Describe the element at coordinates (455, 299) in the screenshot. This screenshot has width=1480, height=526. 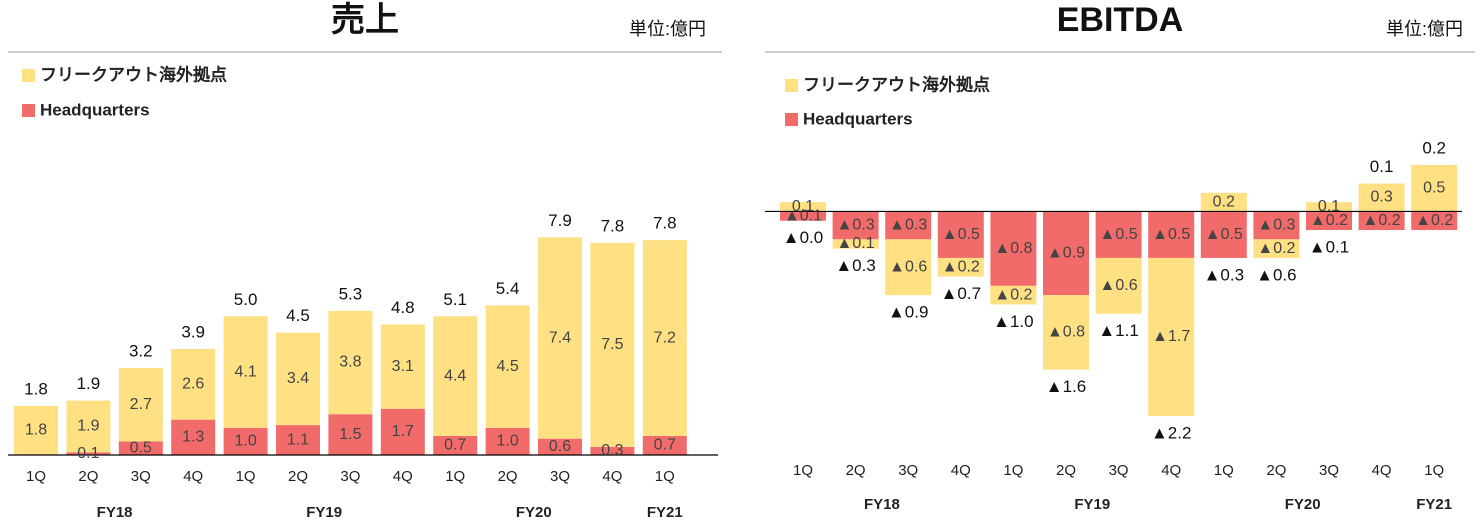
I see `total-label: 5.1` at that location.